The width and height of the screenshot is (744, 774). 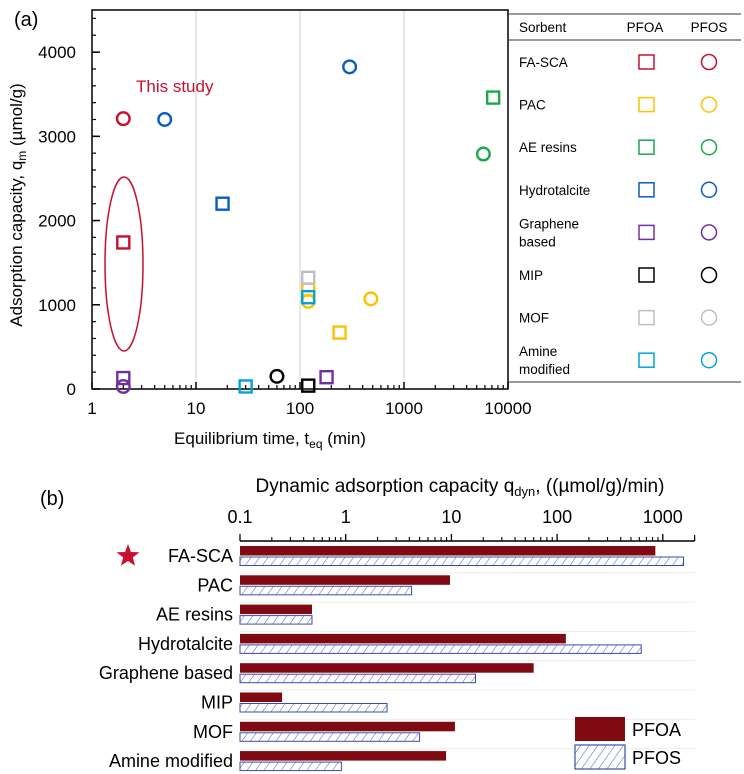 What do you see at coordinates (215, 585) in the screenshot?
I see `category-label: PAC` at bounding box center [215, 585].